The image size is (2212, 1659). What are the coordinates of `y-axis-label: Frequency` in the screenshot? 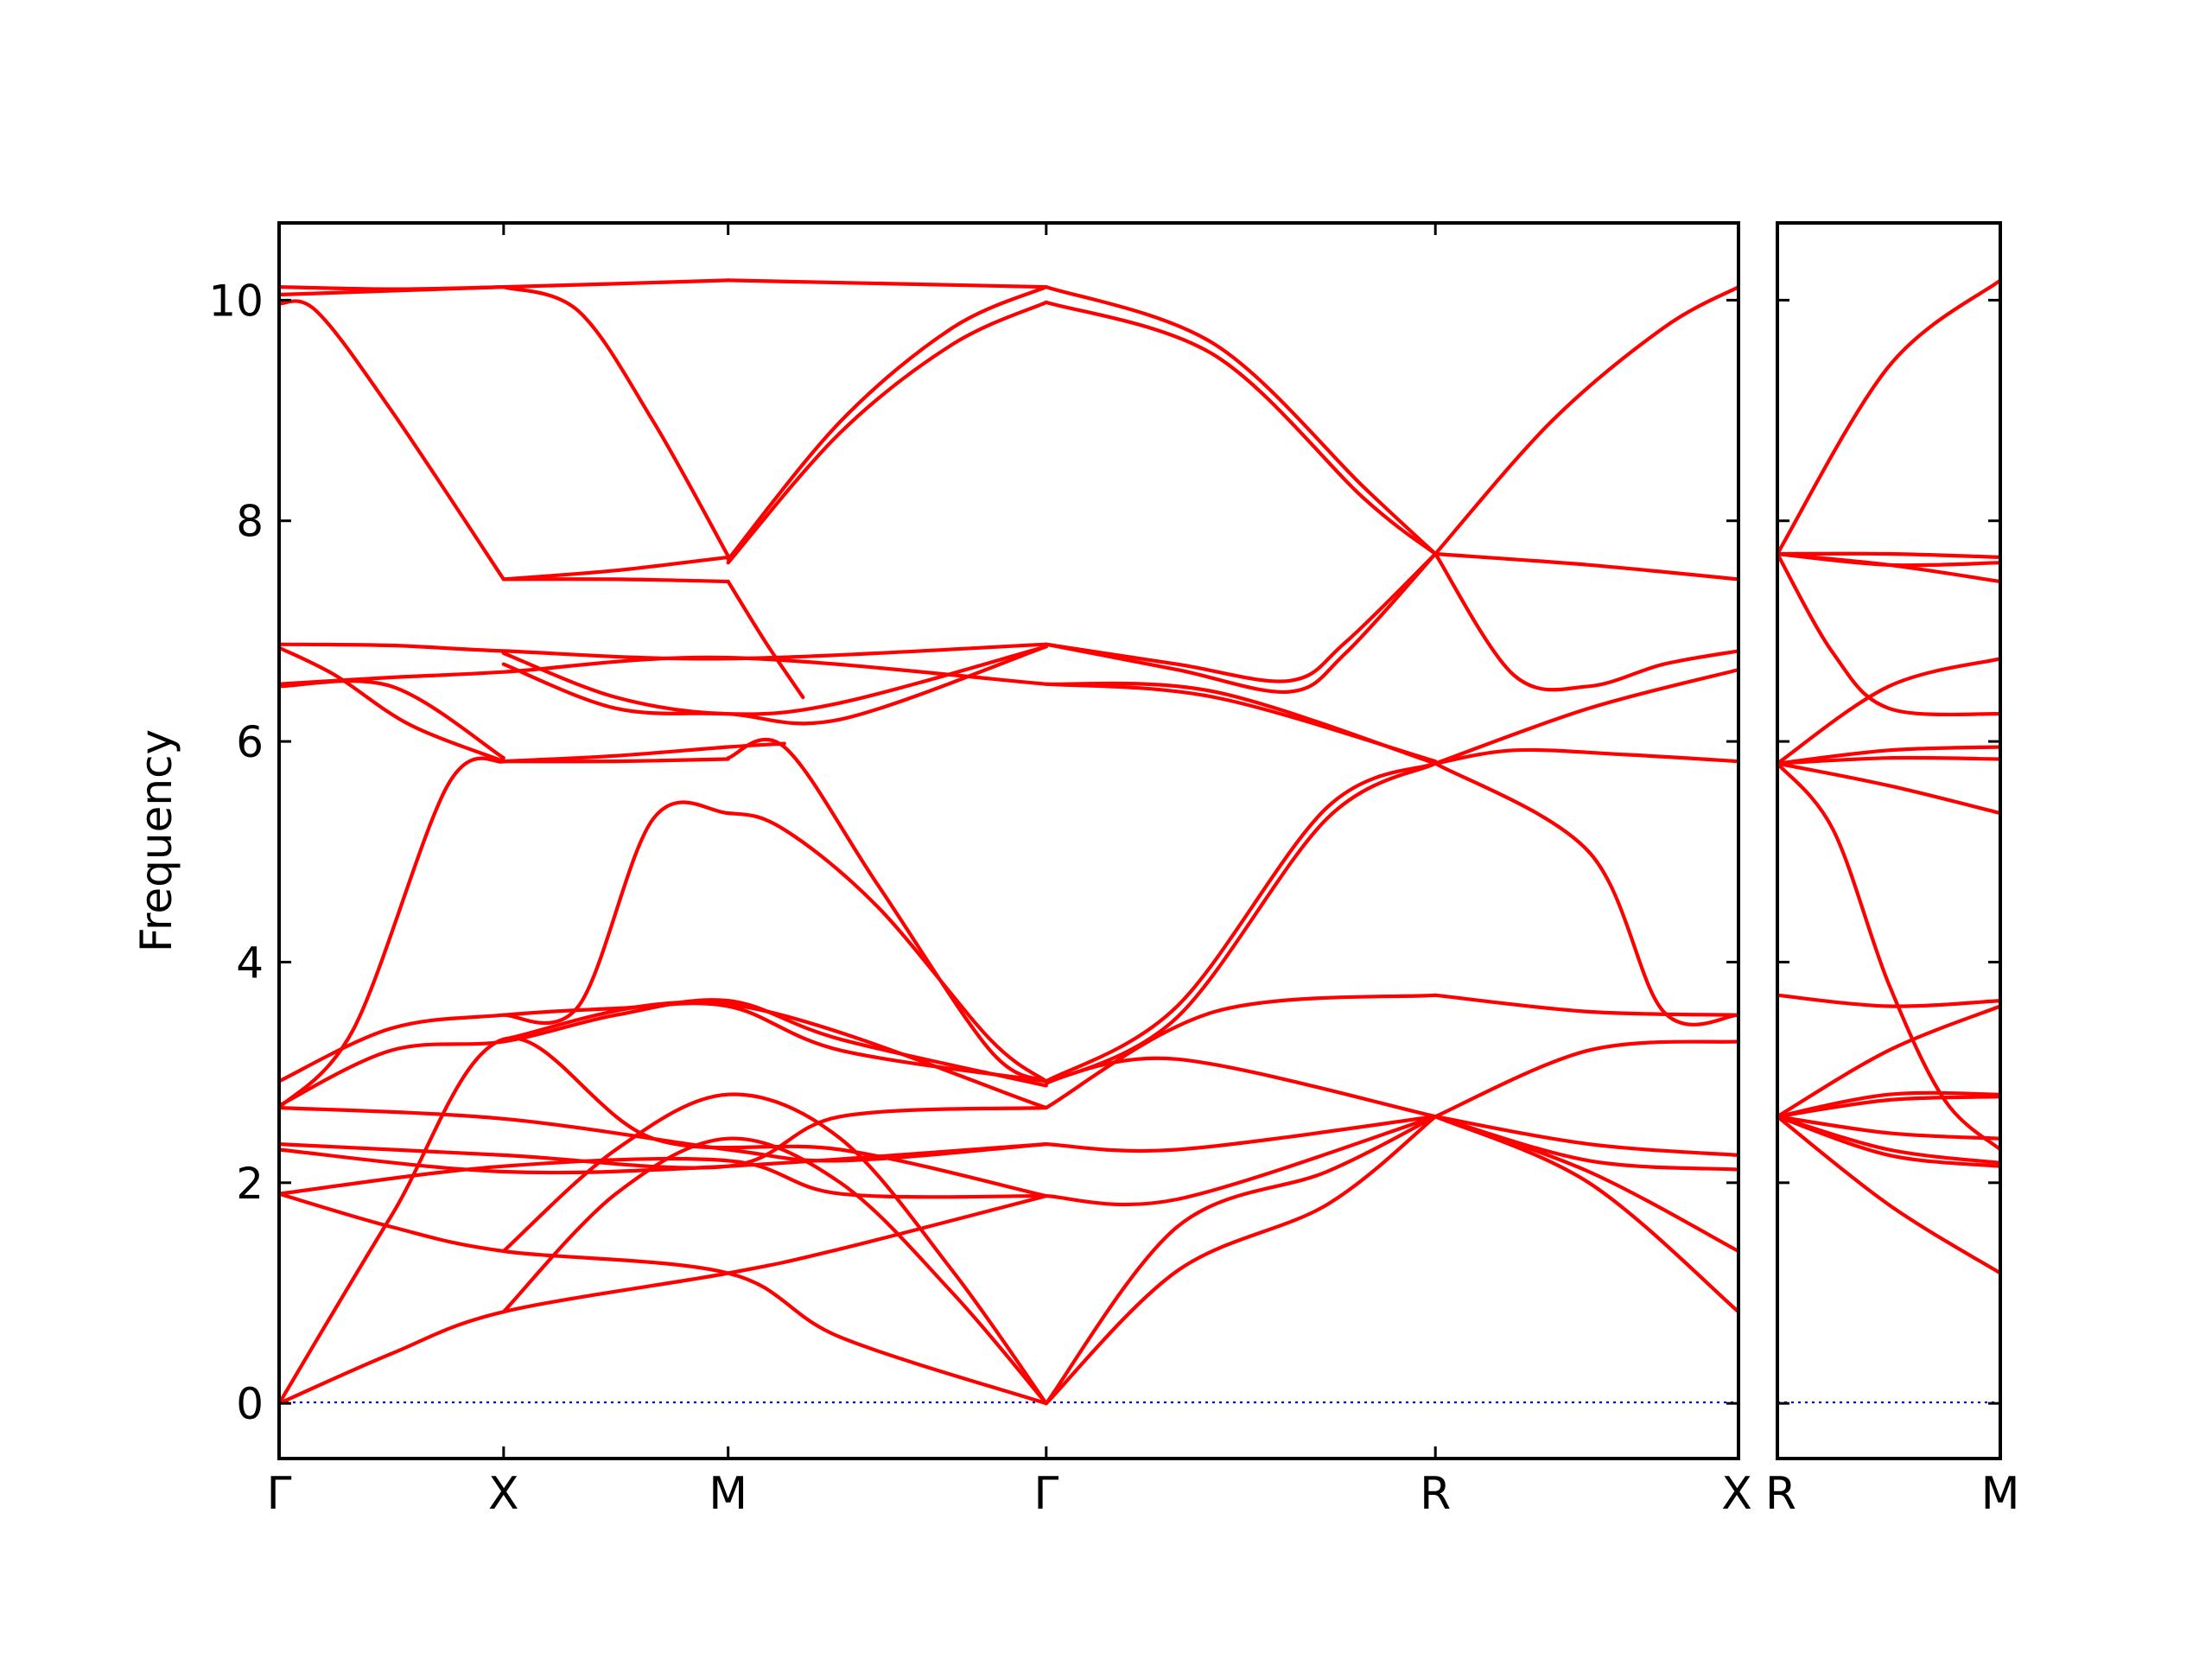 It's located at (156, 840).